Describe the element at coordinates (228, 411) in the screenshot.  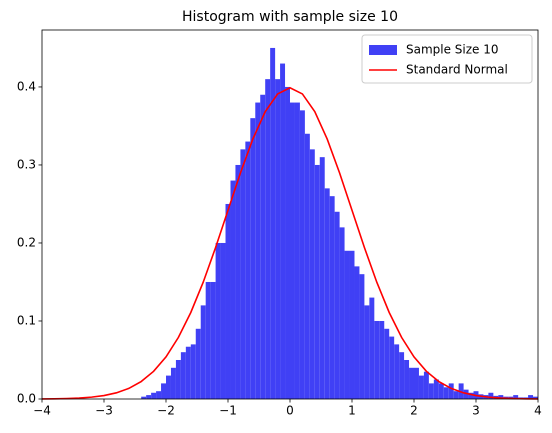
I see `x-tick-label: −1` at that location.